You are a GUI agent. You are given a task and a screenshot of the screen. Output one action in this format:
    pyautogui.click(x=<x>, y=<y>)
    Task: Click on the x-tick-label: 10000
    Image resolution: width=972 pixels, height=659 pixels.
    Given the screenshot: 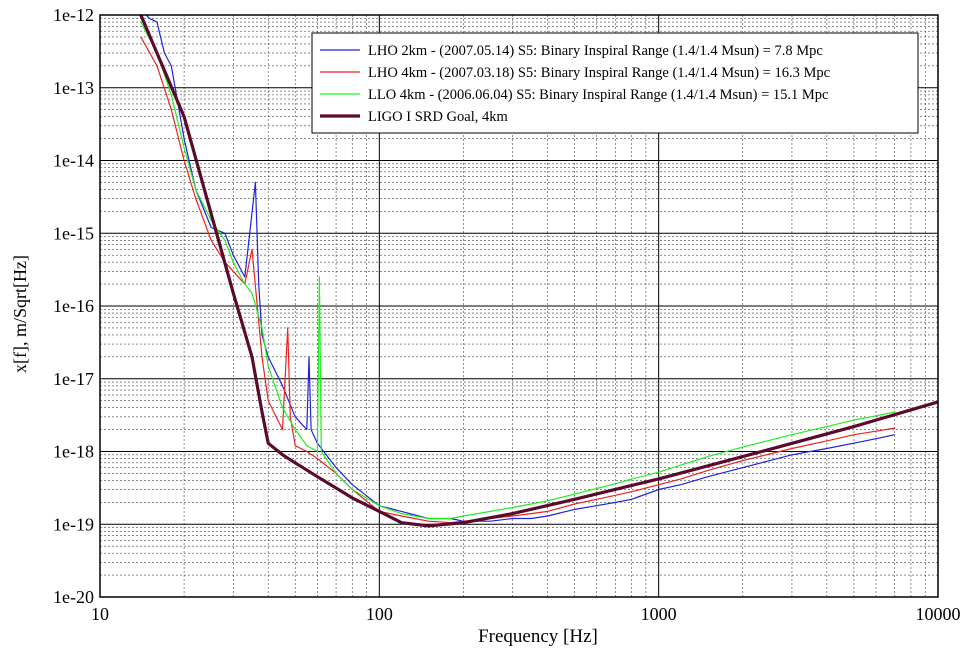 What is the action you would take?
    pyautogui.click(x=938, y=614)
    